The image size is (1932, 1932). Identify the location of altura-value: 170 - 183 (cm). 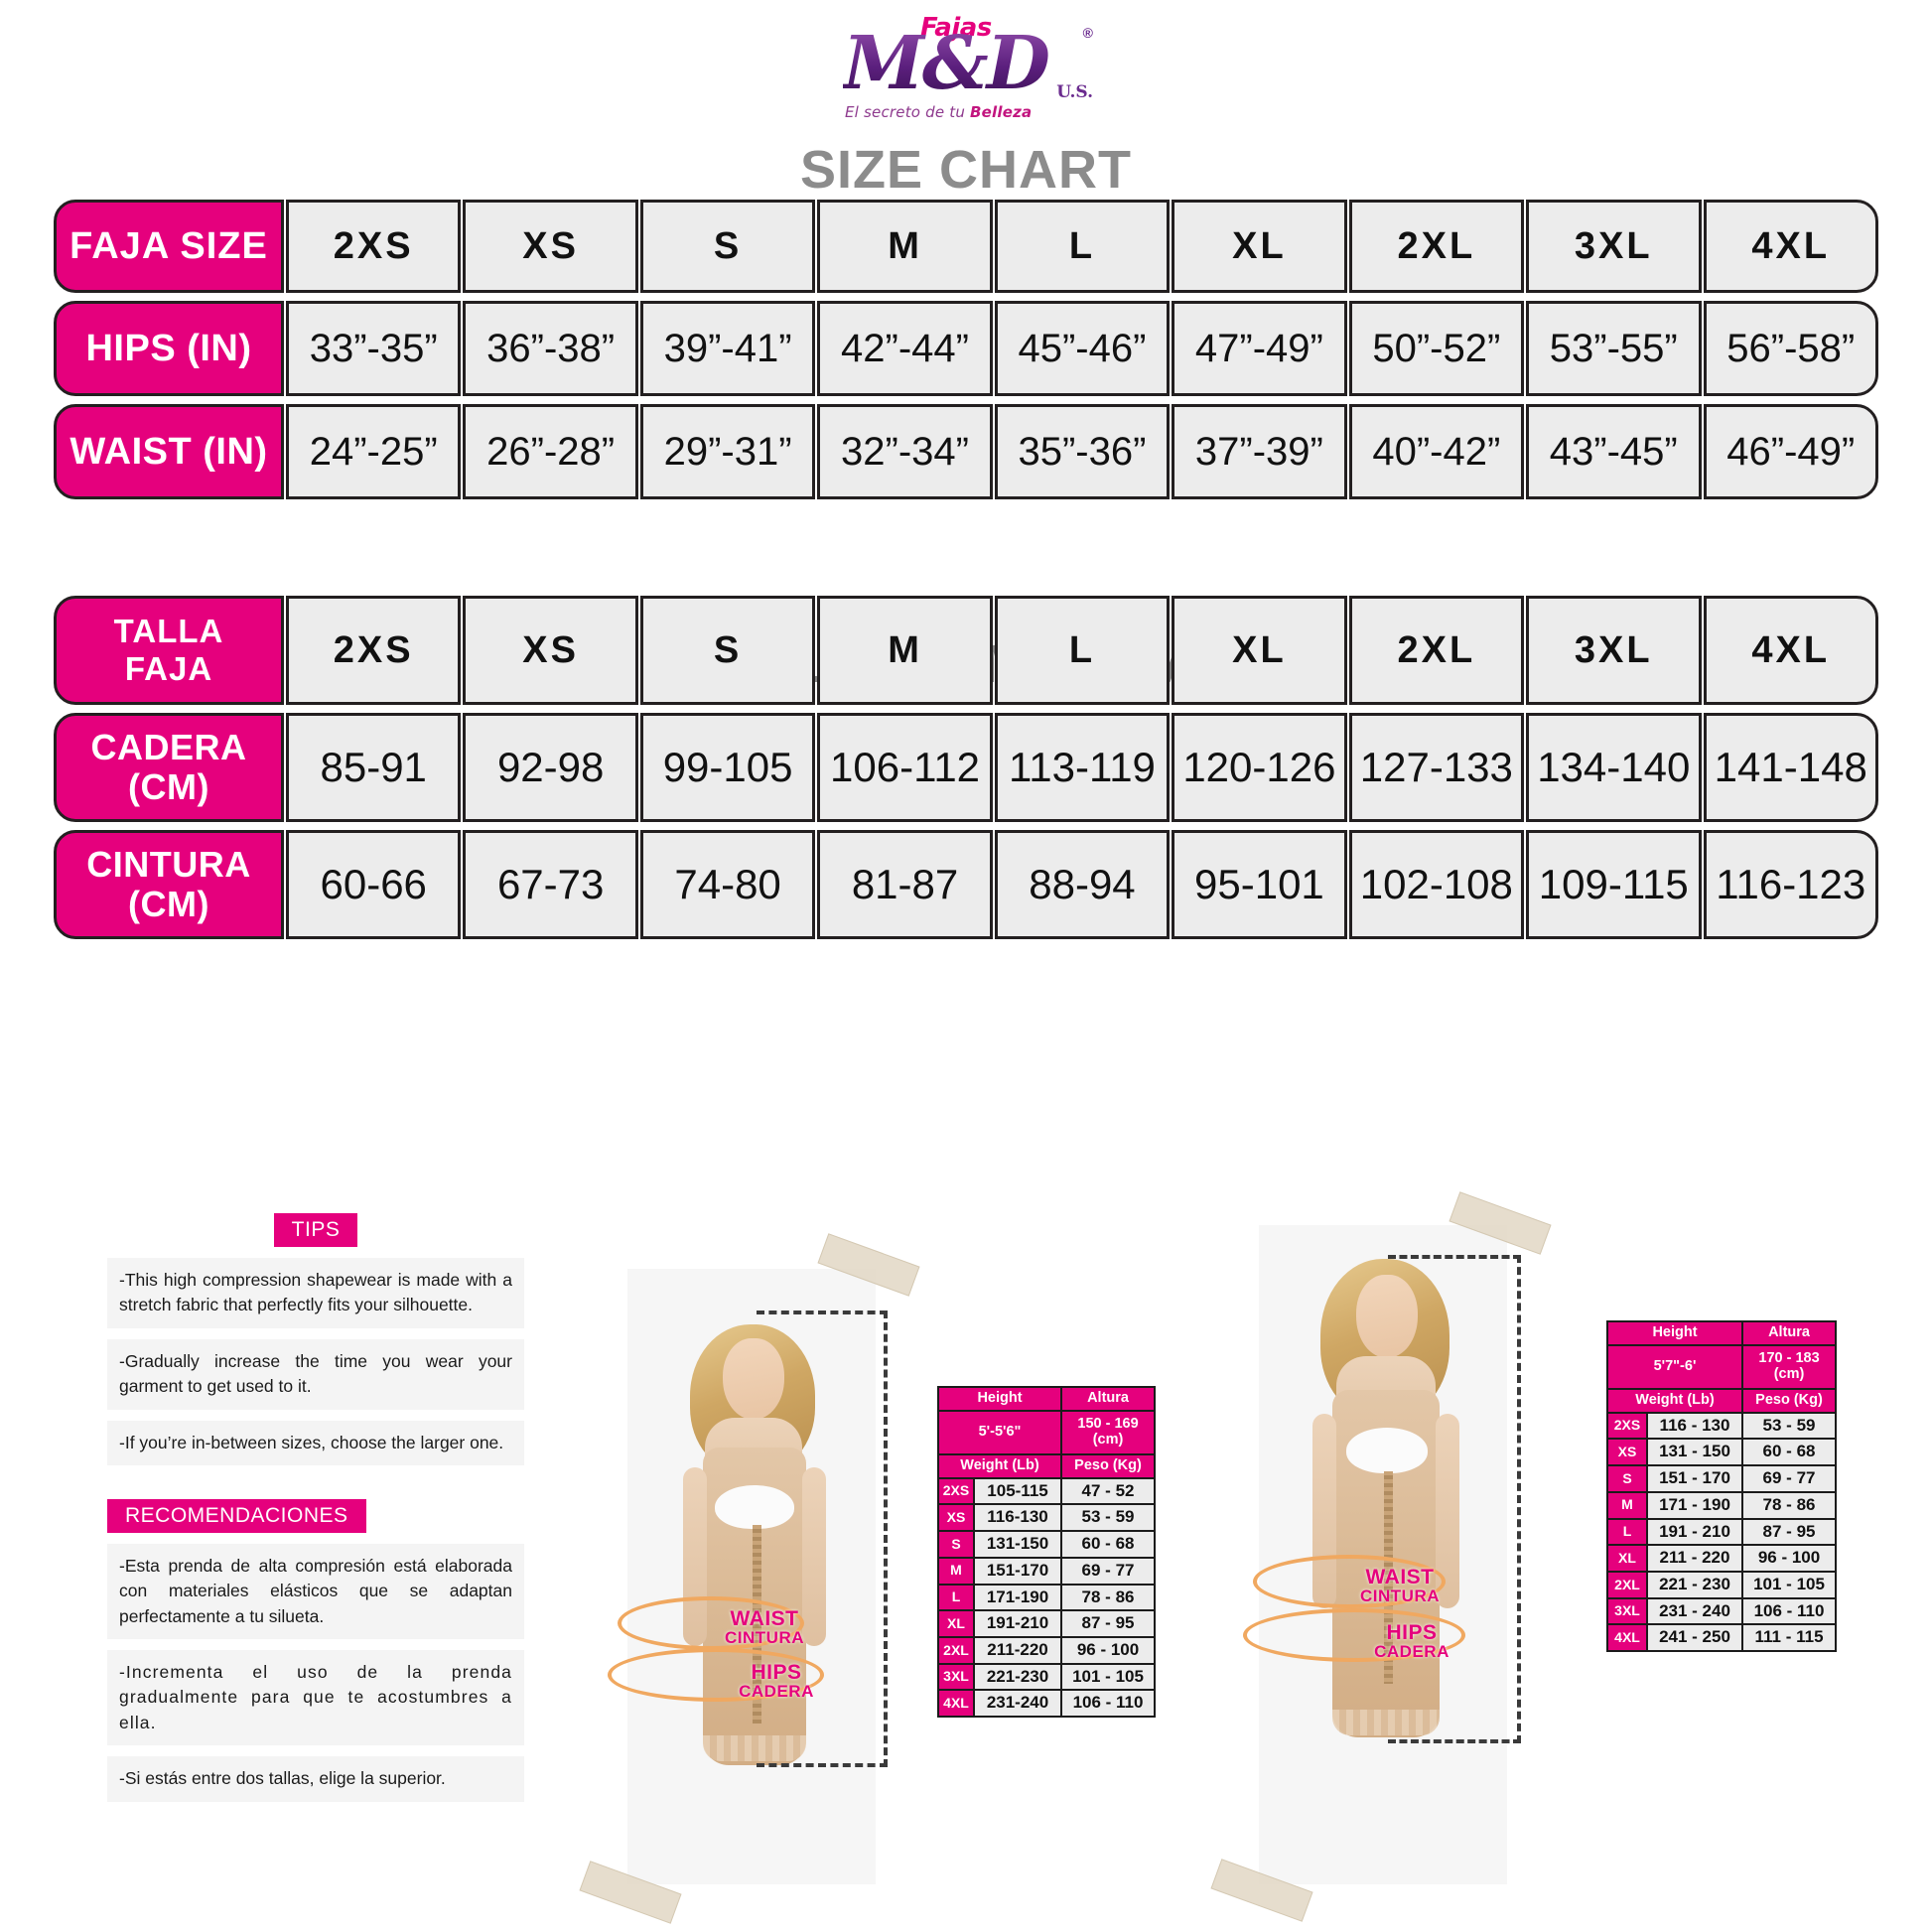
(1790, 1366).